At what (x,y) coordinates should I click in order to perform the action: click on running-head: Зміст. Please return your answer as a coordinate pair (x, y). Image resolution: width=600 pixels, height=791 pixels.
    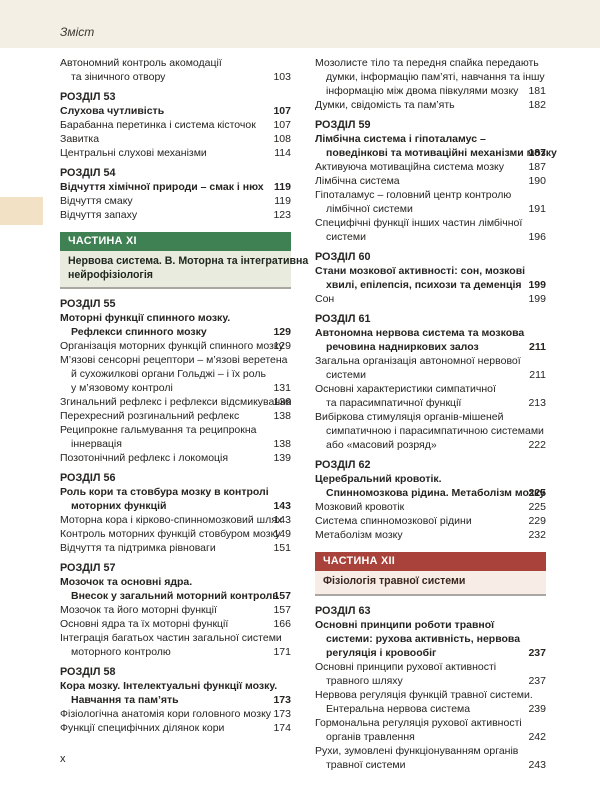
    Looking at the image, I should click on (77, 32).